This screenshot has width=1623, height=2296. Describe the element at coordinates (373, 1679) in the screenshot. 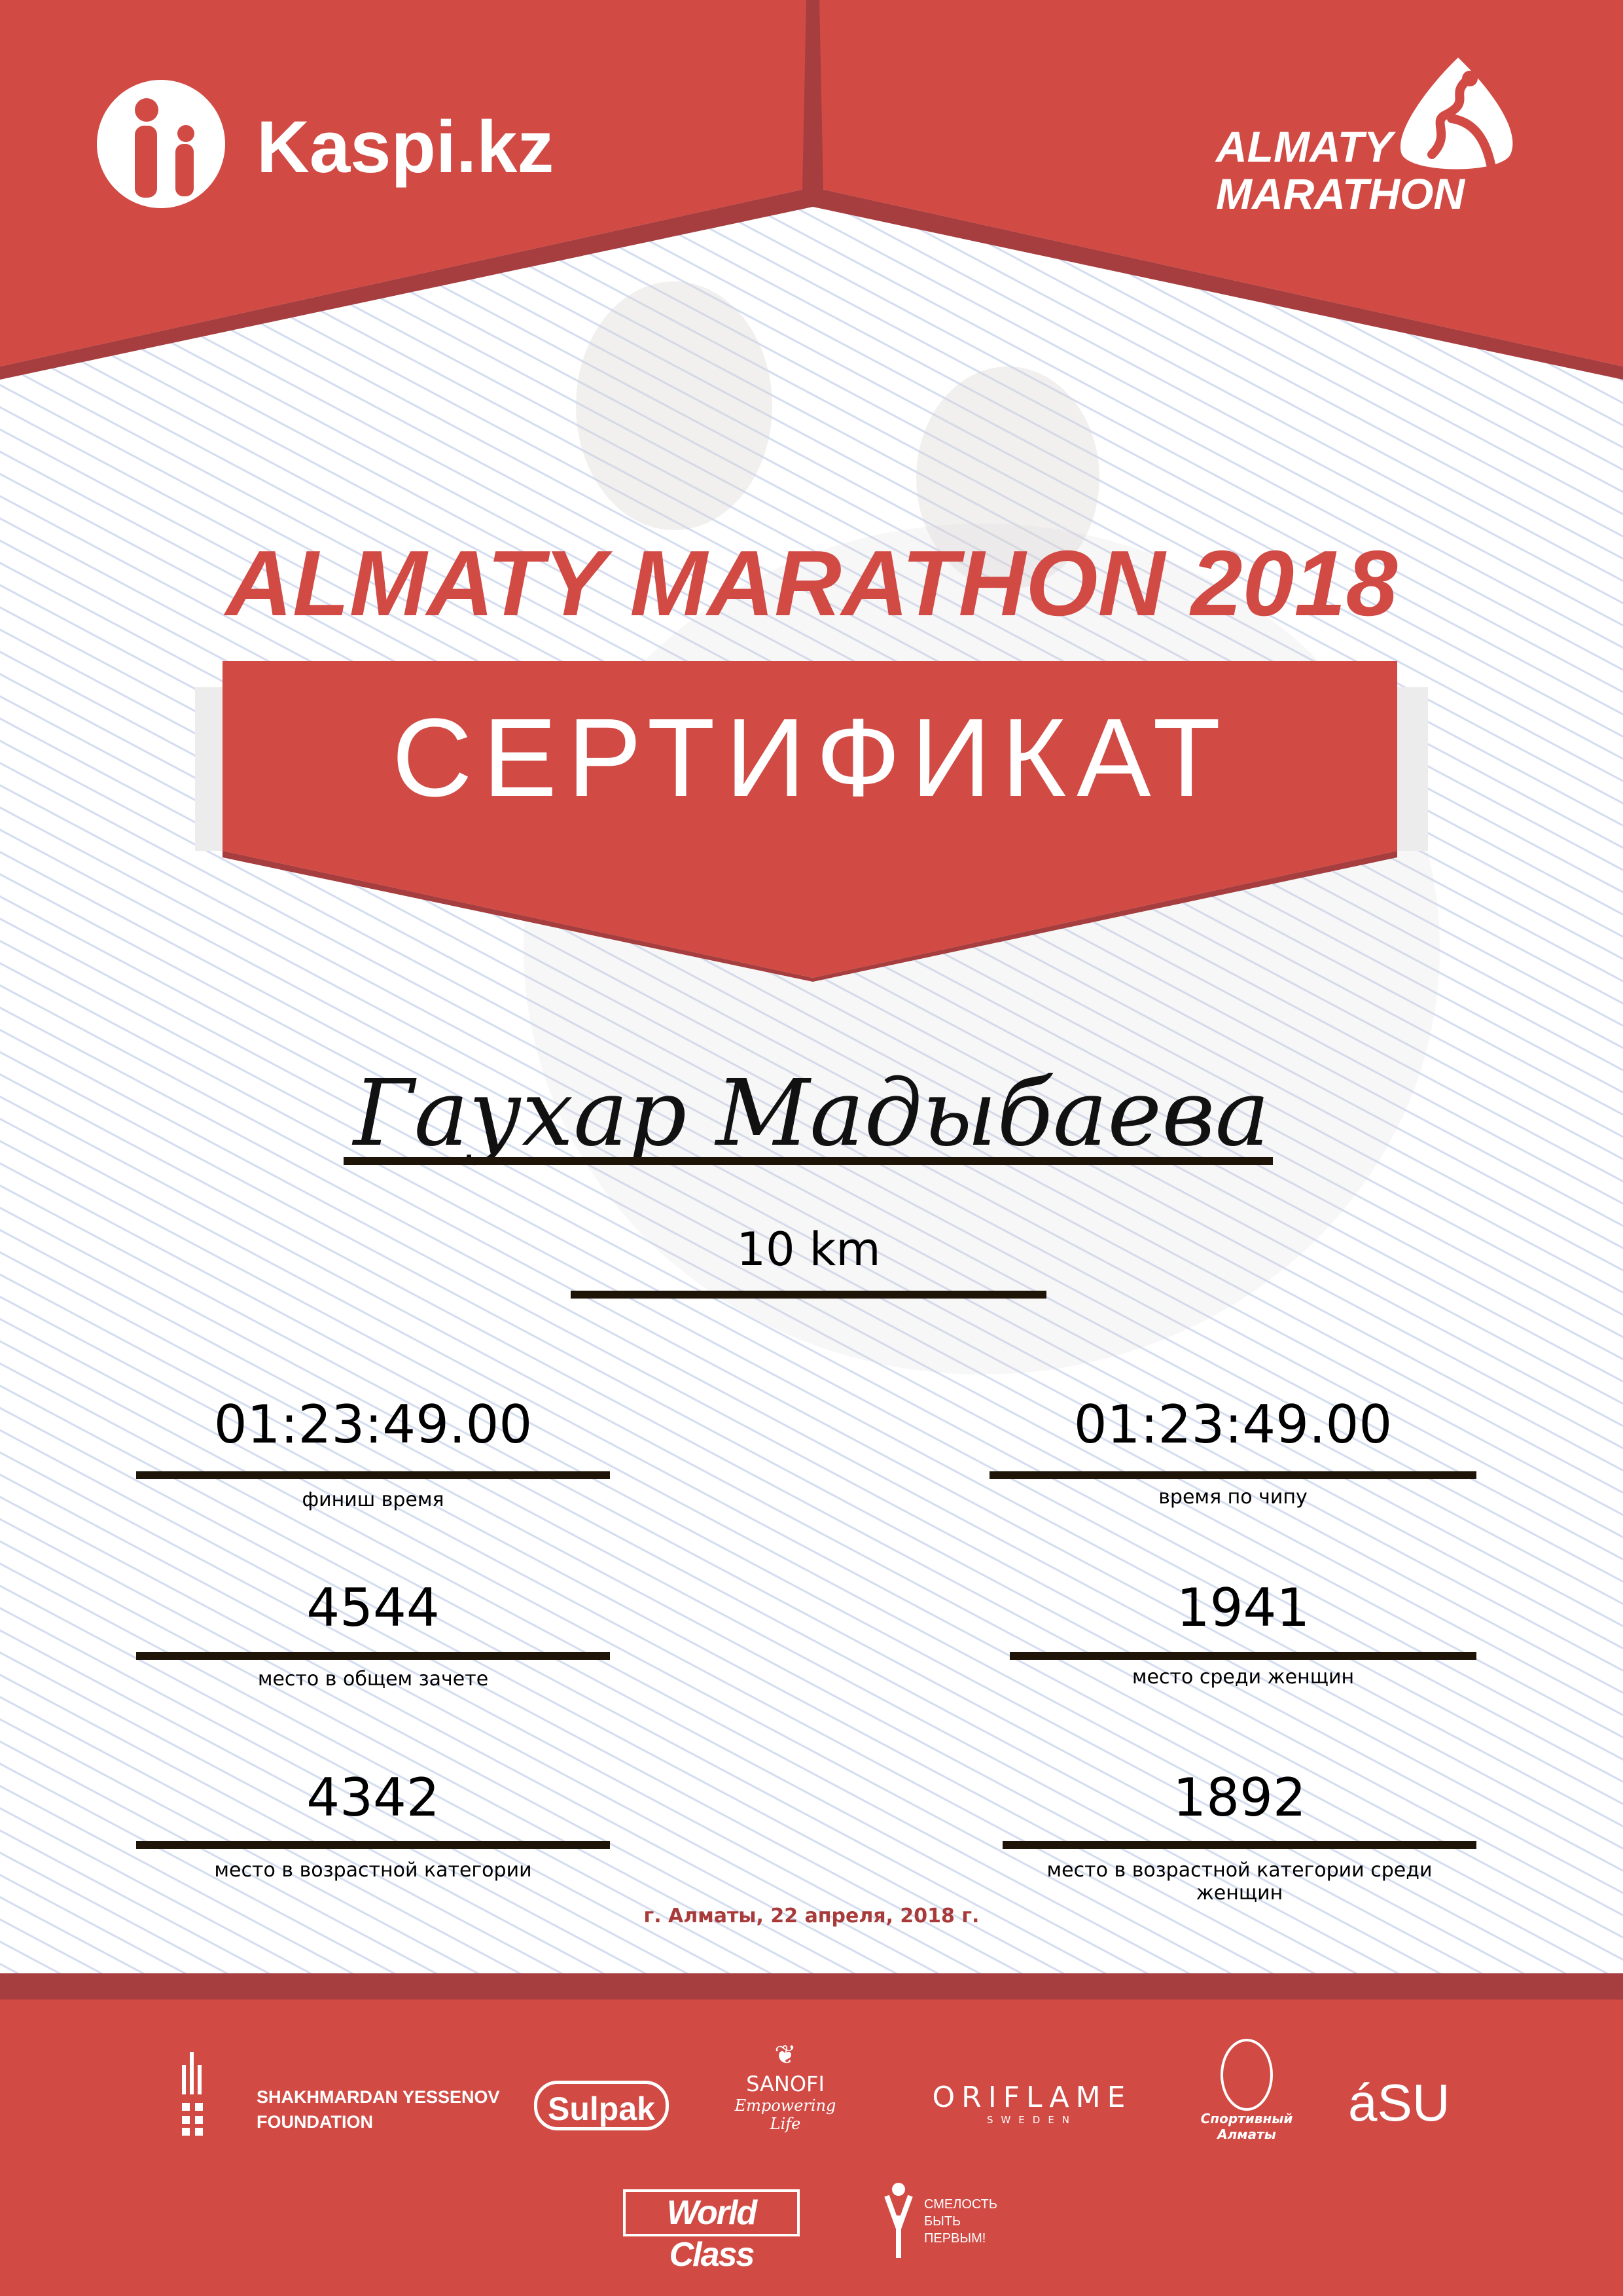

I see `overall-place-label: место в общем зачете` at that location.